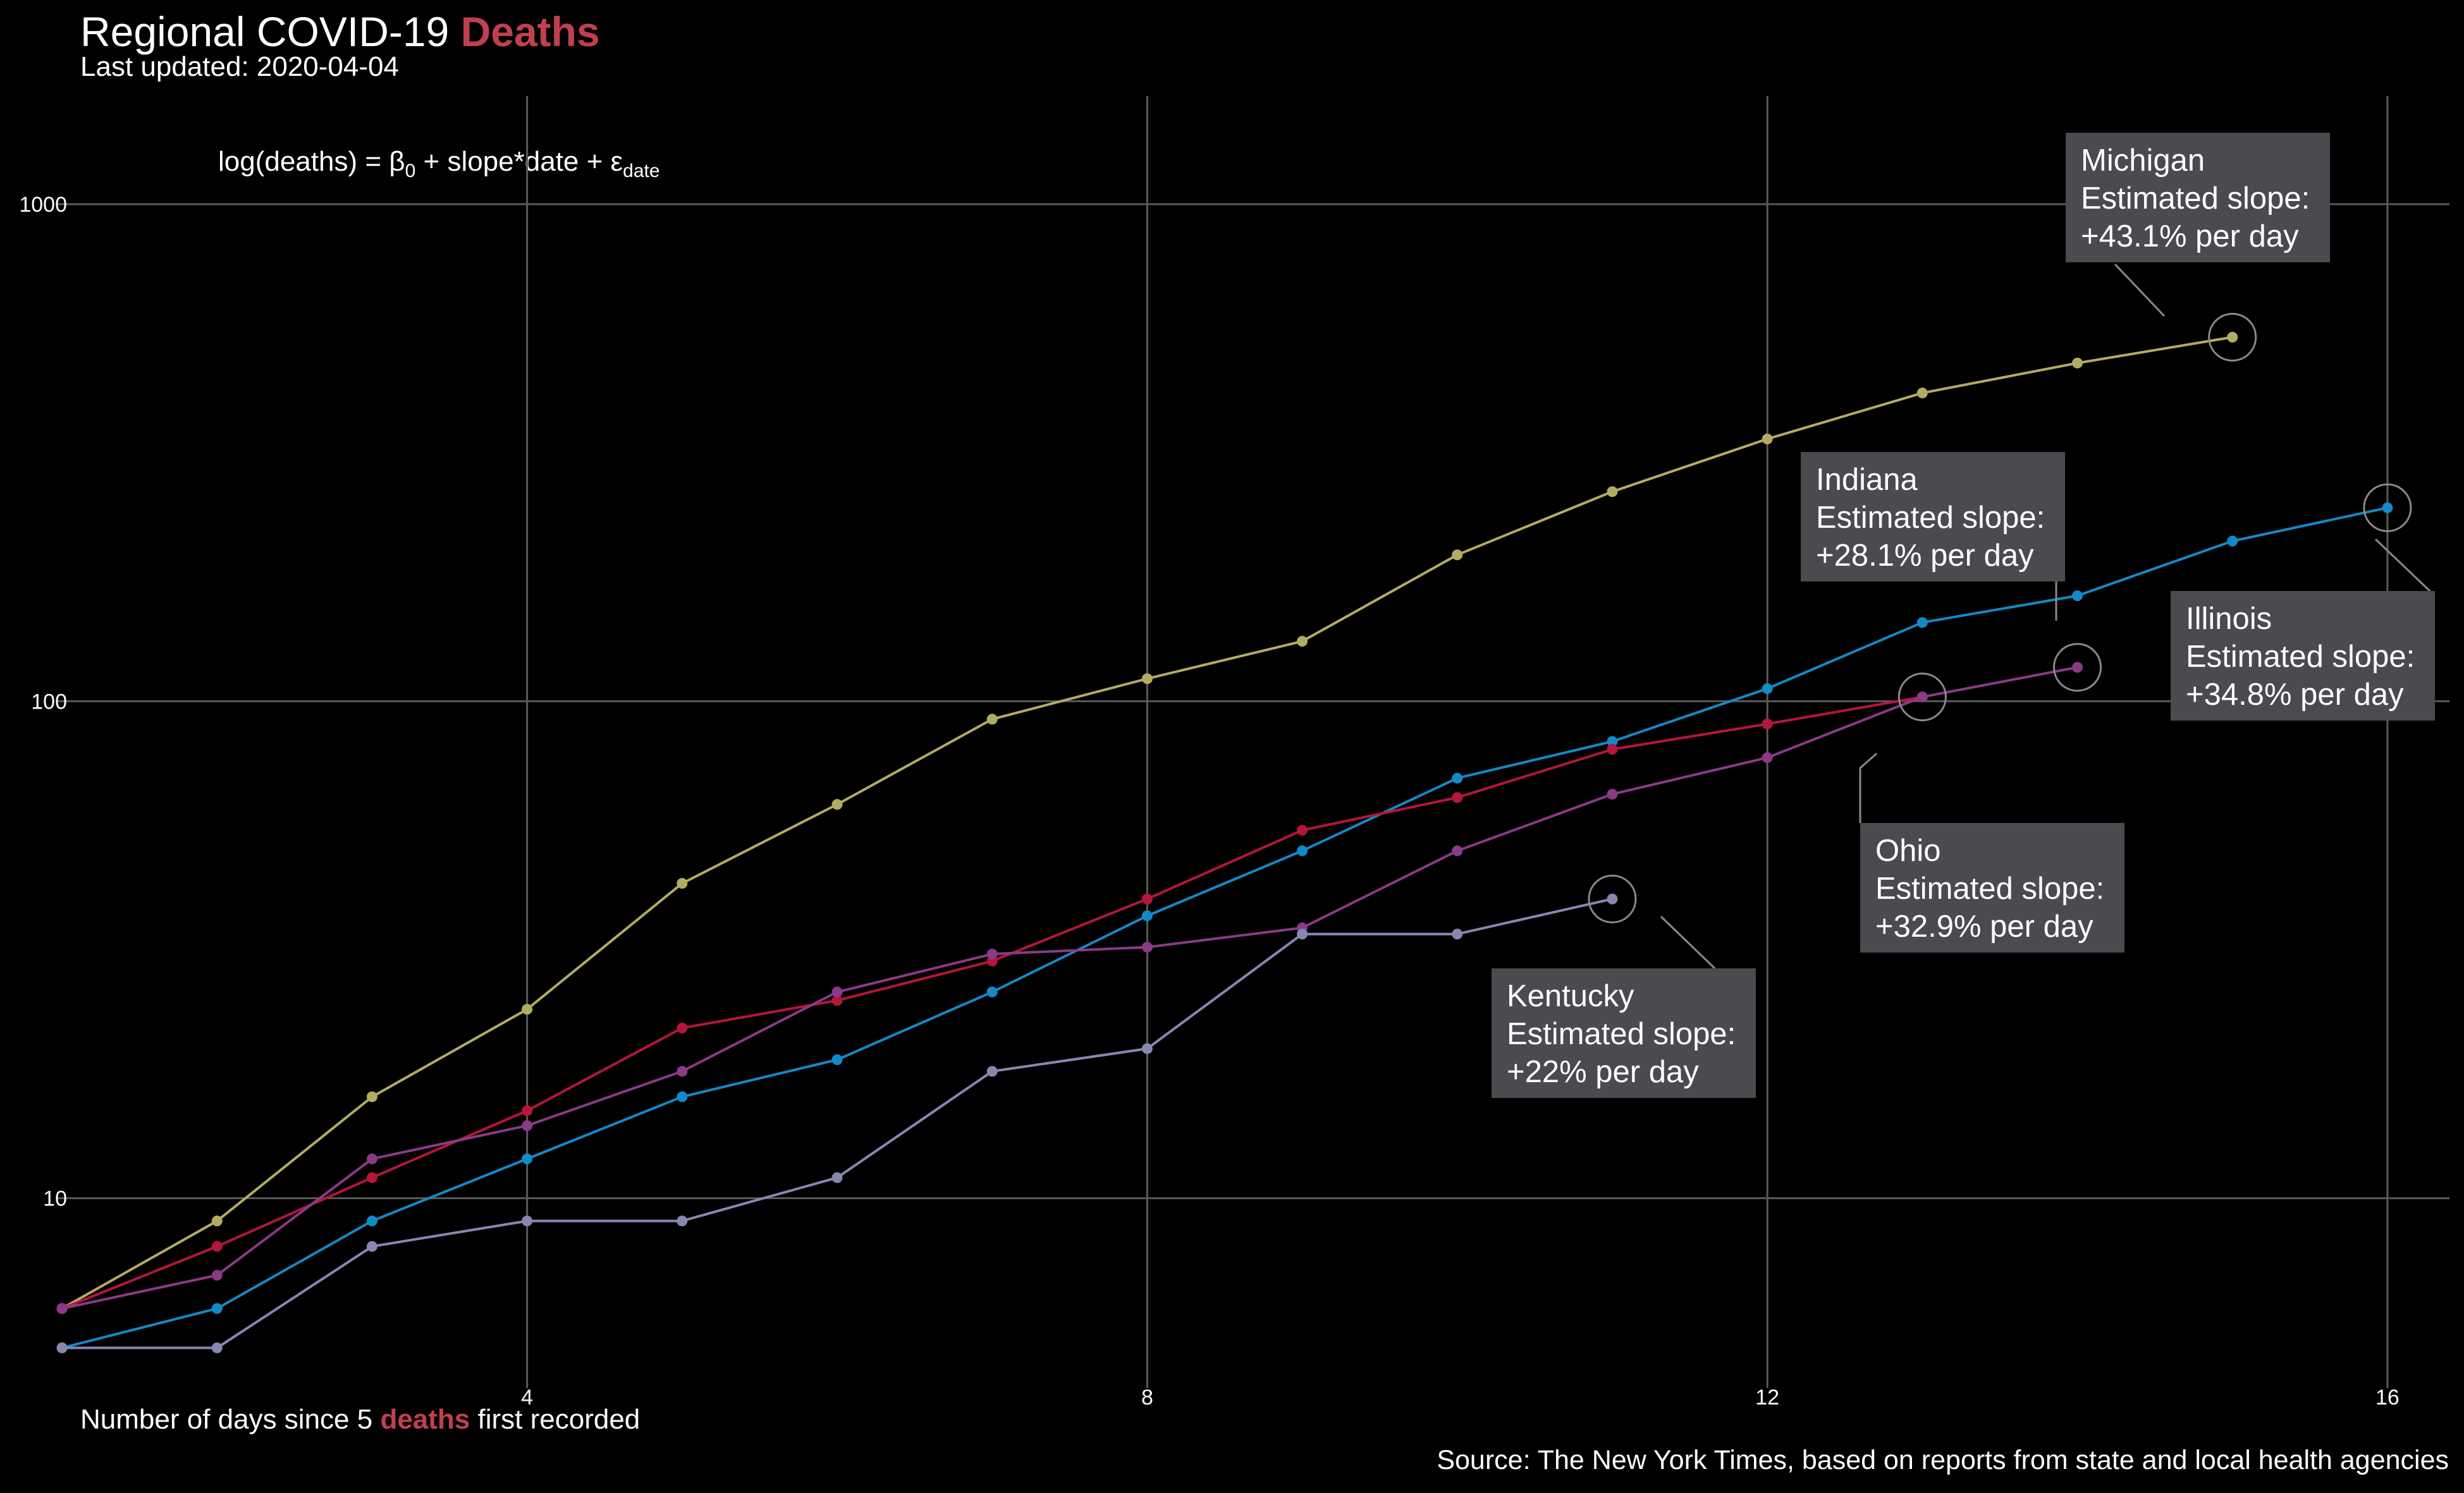 This screenshot has width=2464, height=1493. What do you see at coordinates (2402, 565) in the screenshot?
I see `leader-line-illinois` at bounding box center [2402, 565].